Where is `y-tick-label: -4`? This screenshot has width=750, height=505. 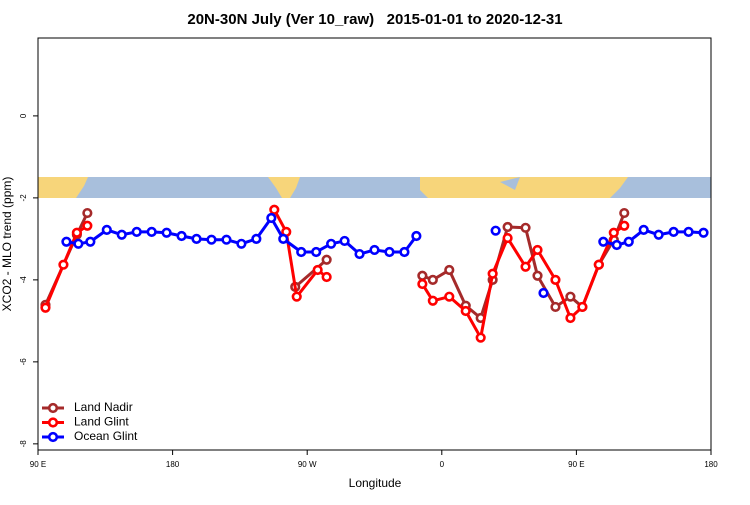 y-tick-label: -4 is located at coordinates (23, 280).